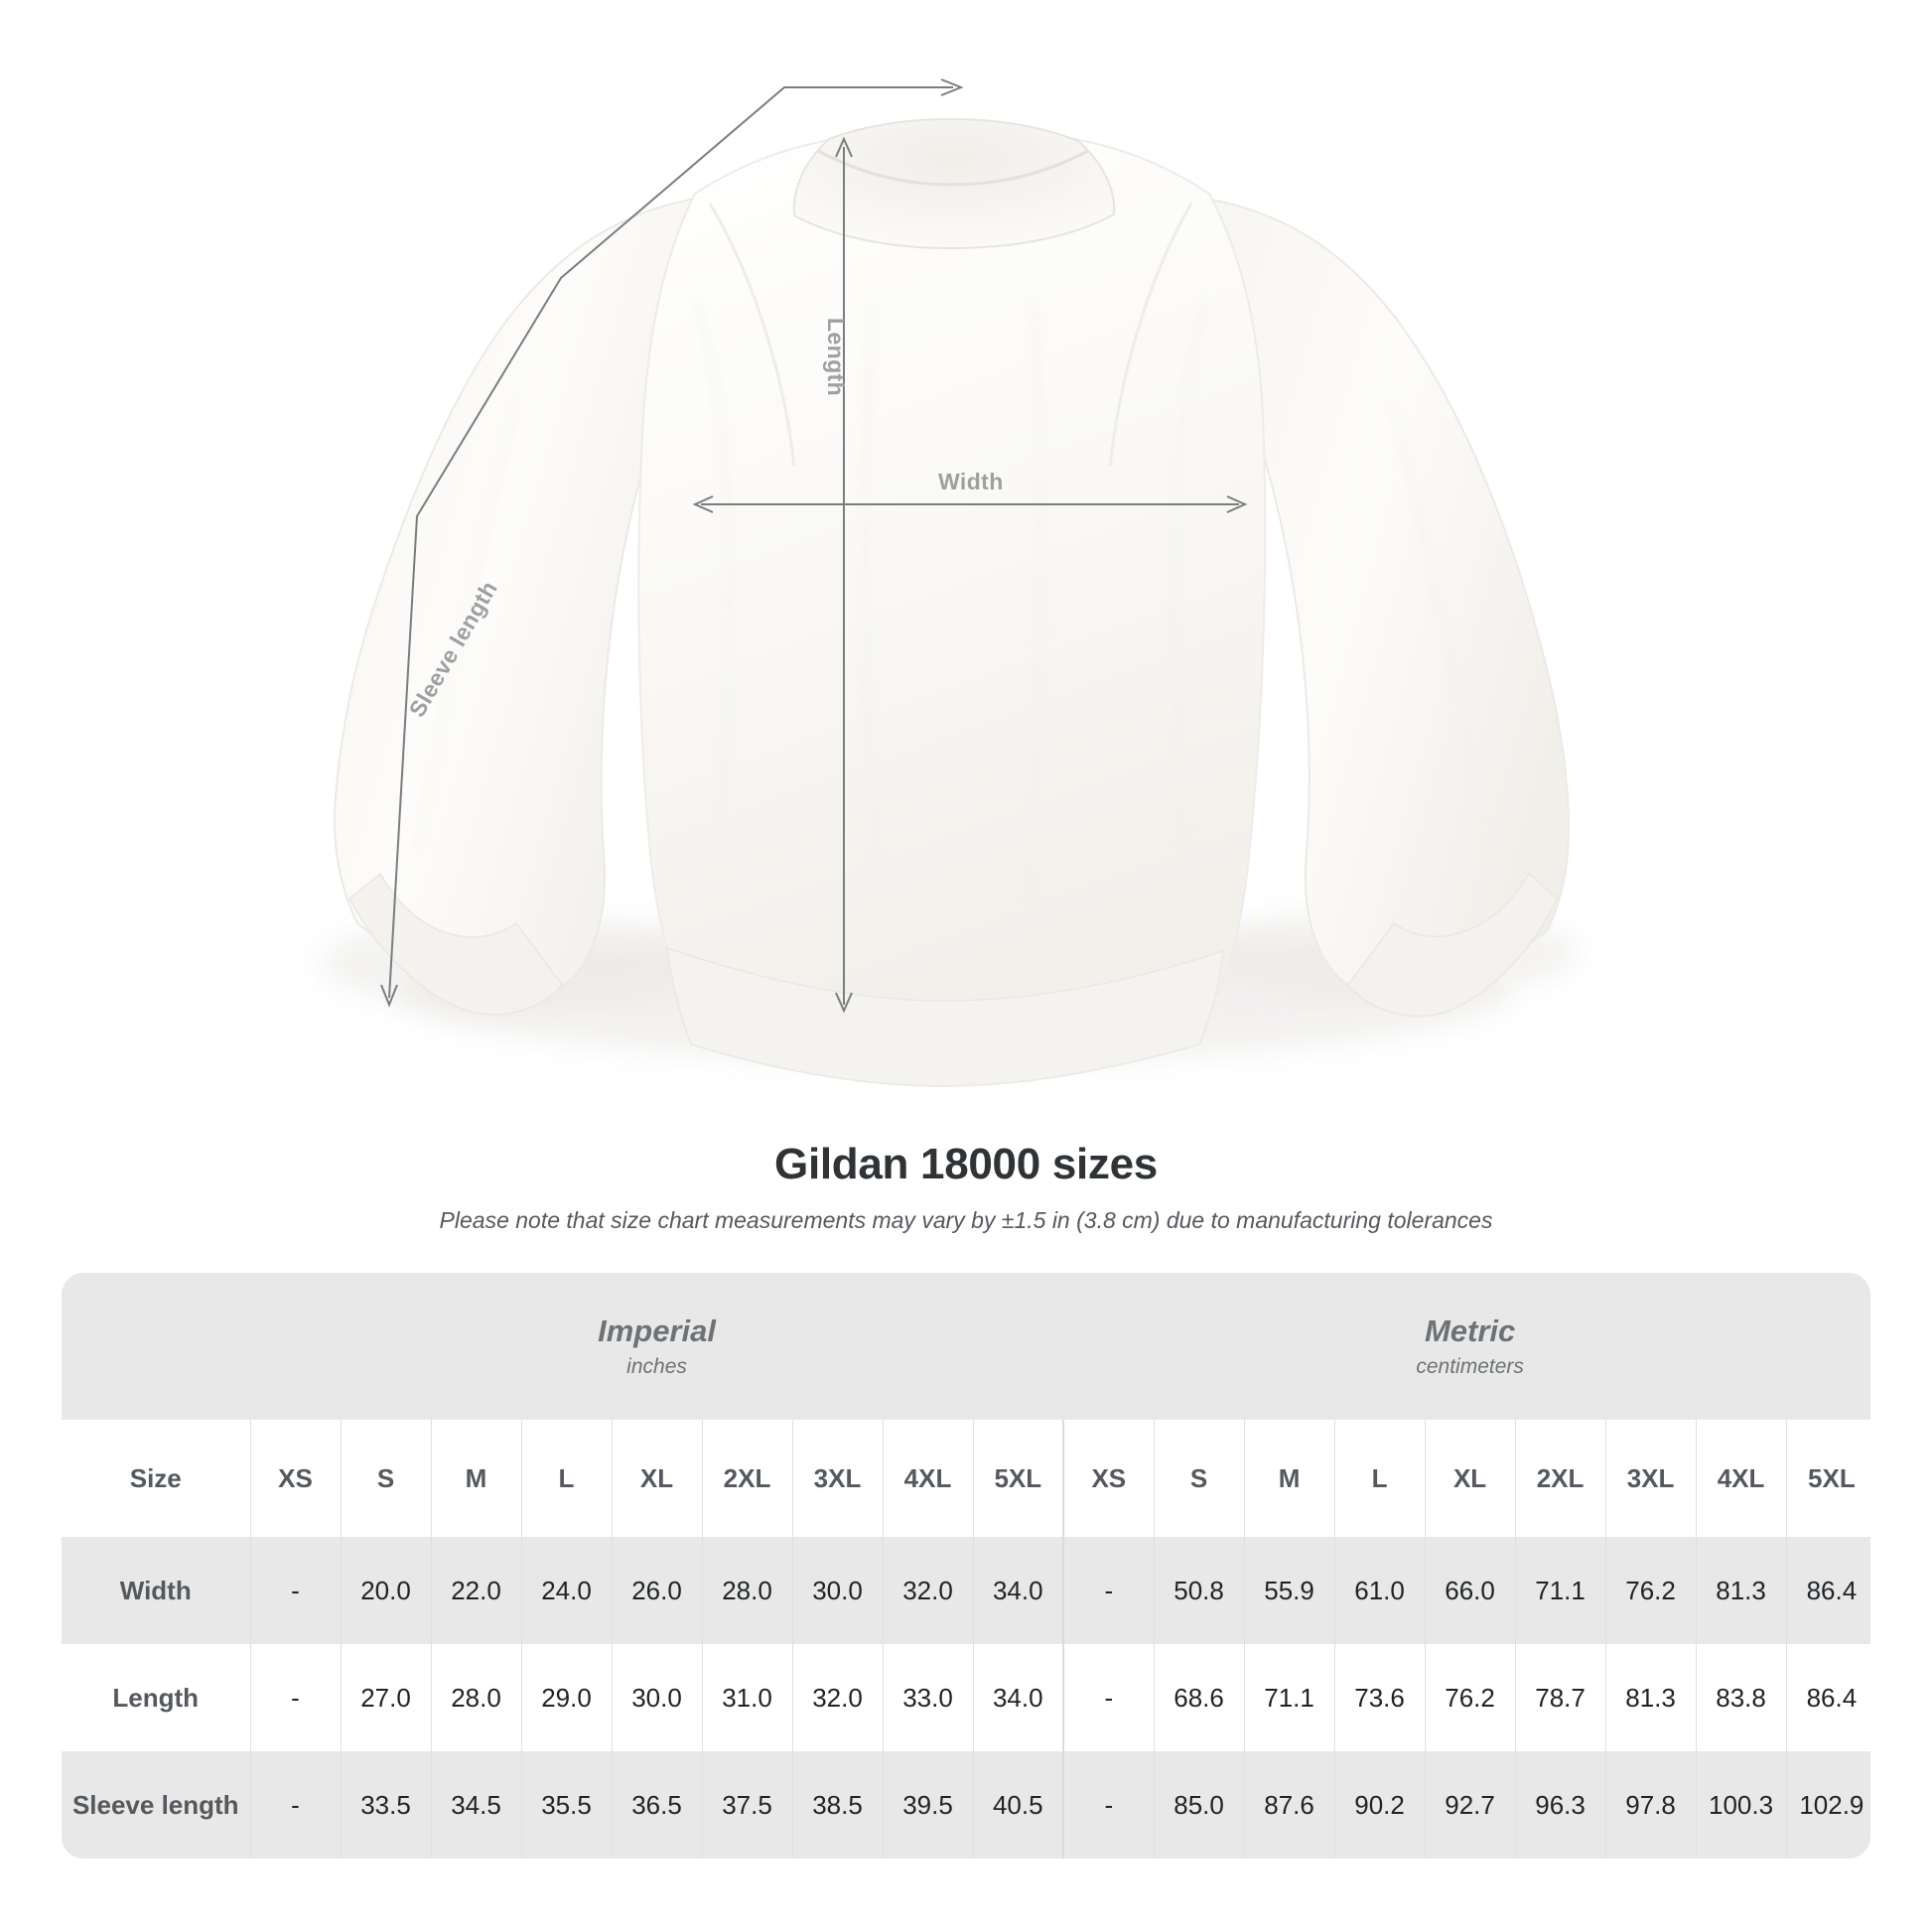  What do you see at coordinates (1018, 1591) in the screenshot?
I see `cell-width-imperial-5xl: 34.0` at bounding box center [1018, 1591].